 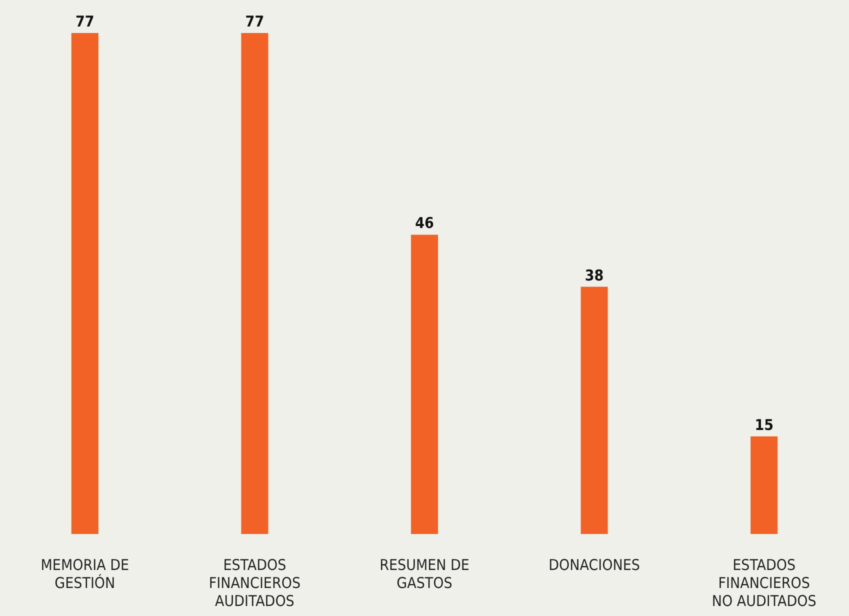 What do you see at coordinates (594, 275) in the screenshot?
I see `data-label: 38` at bounding box center [594, 275].